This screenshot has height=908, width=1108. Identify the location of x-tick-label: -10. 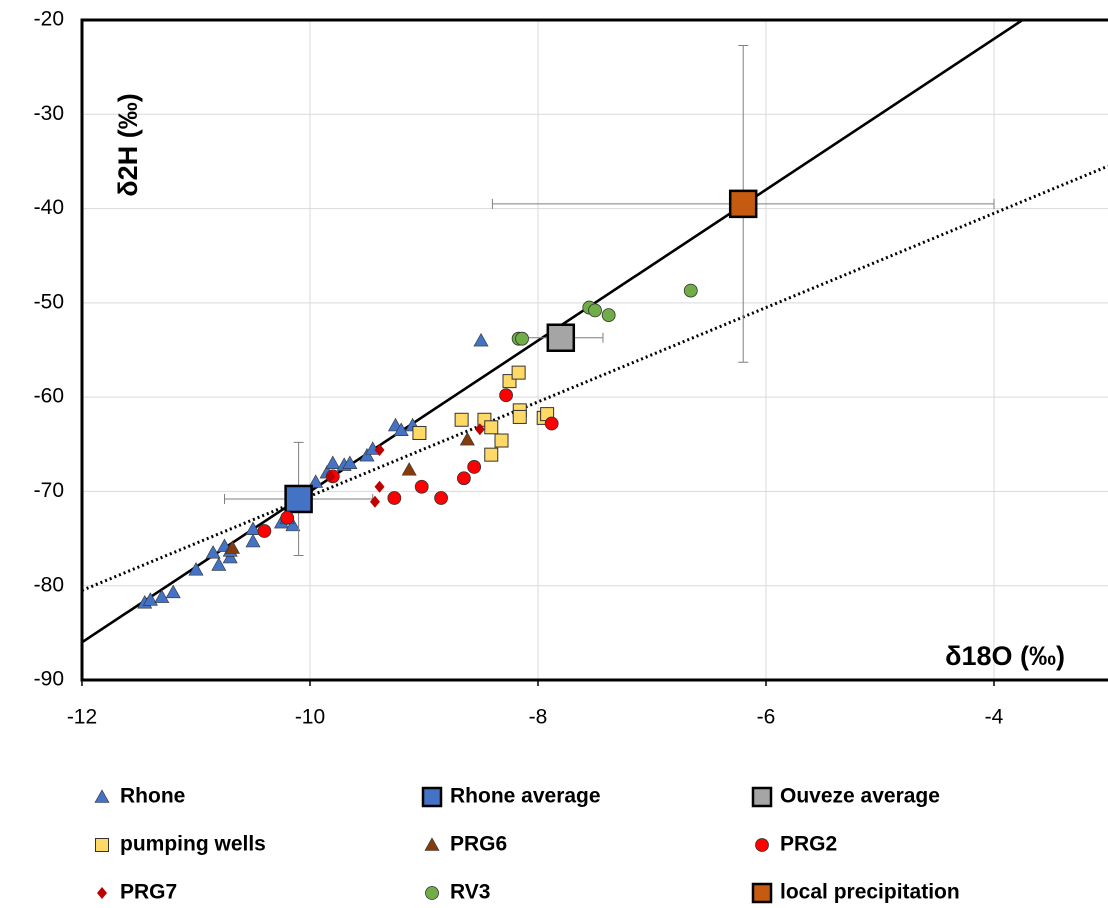
(310, 717).